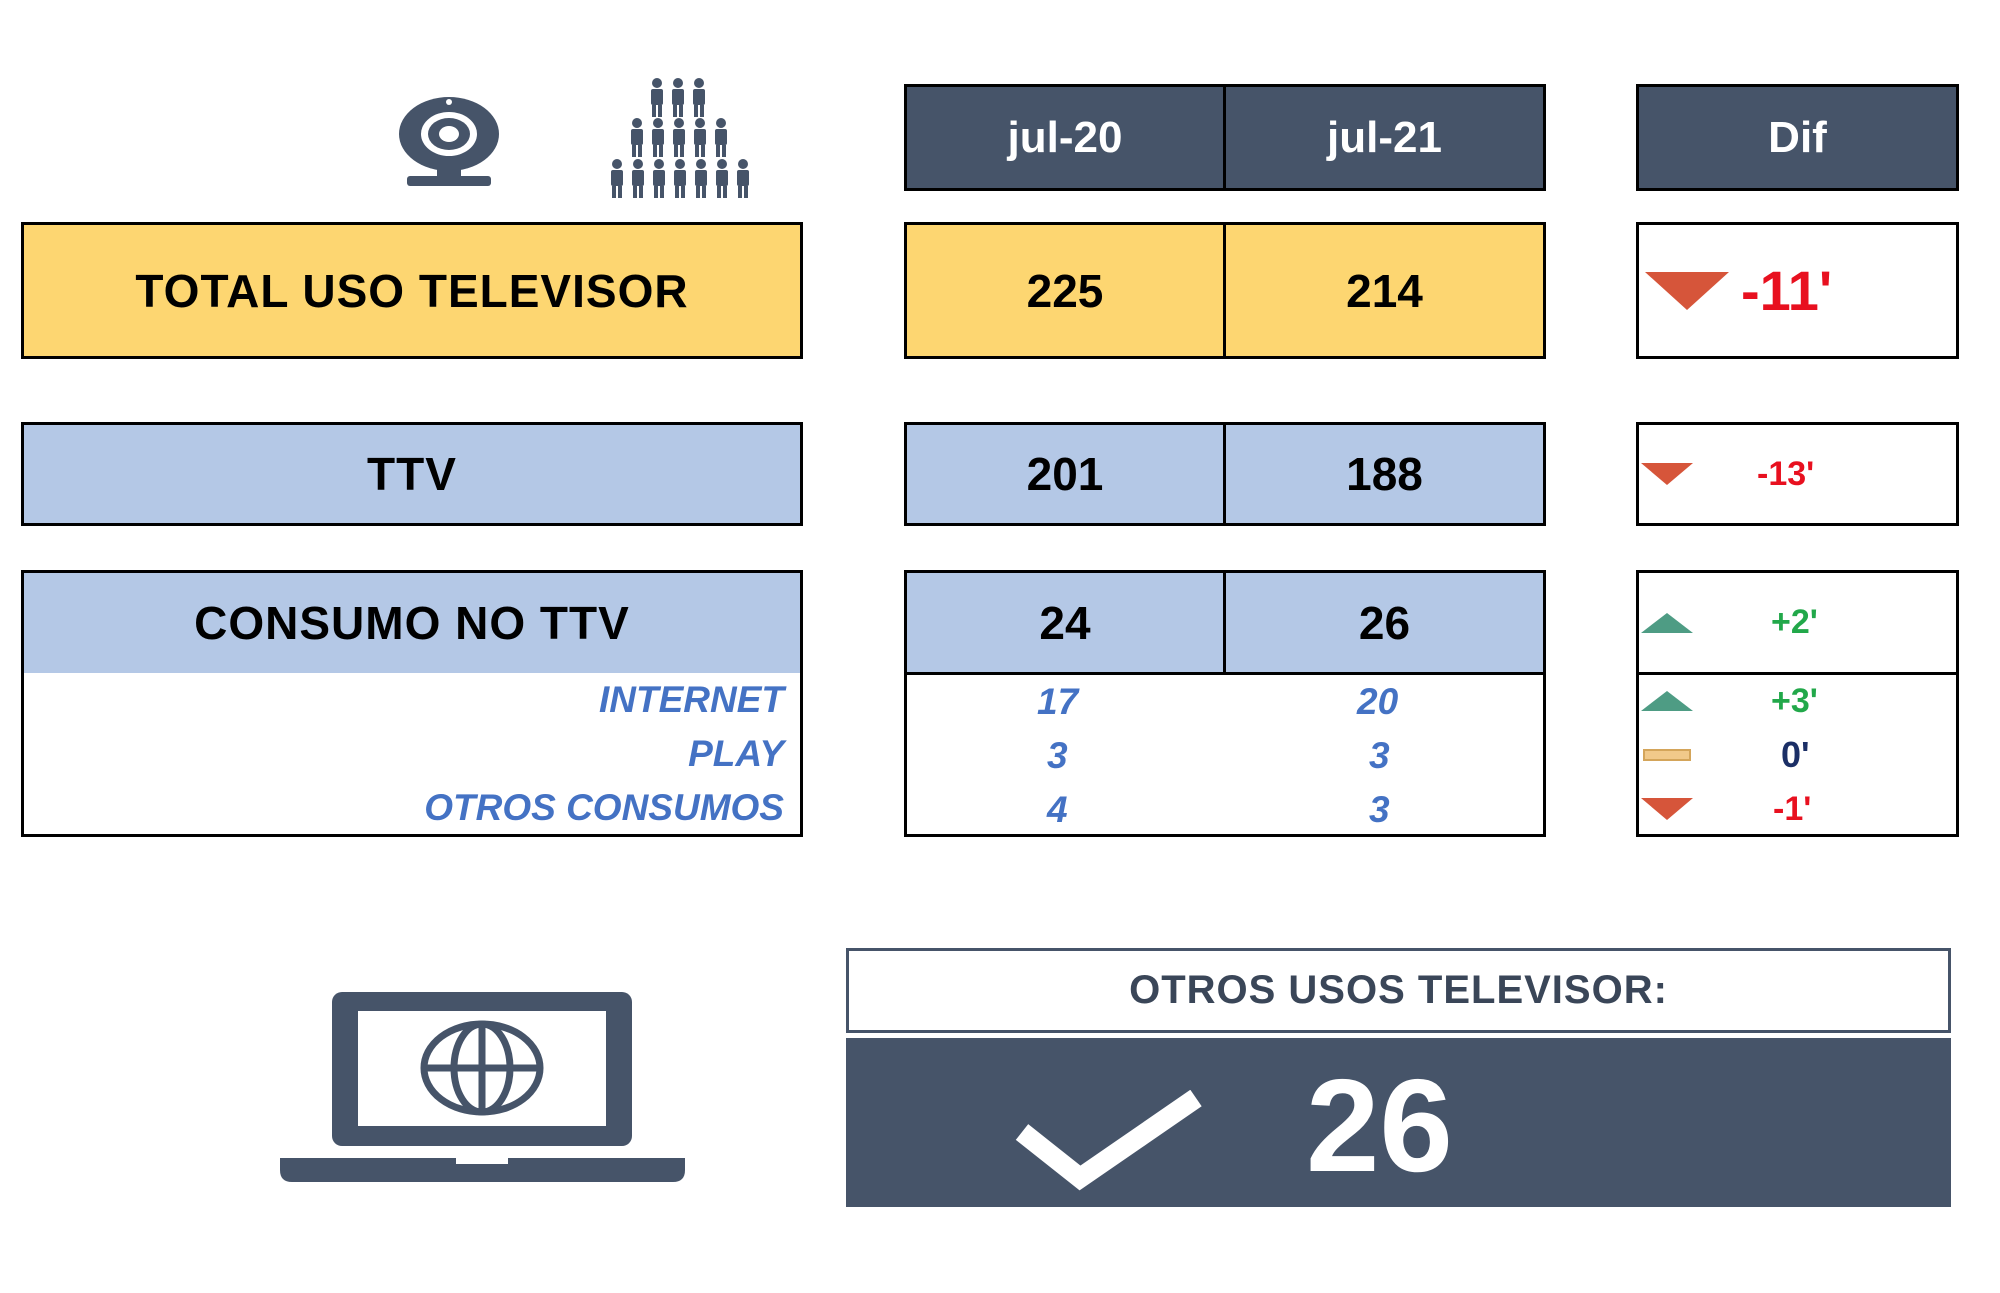  I want to click on internet-jul20: 17, so click(1058, 701).